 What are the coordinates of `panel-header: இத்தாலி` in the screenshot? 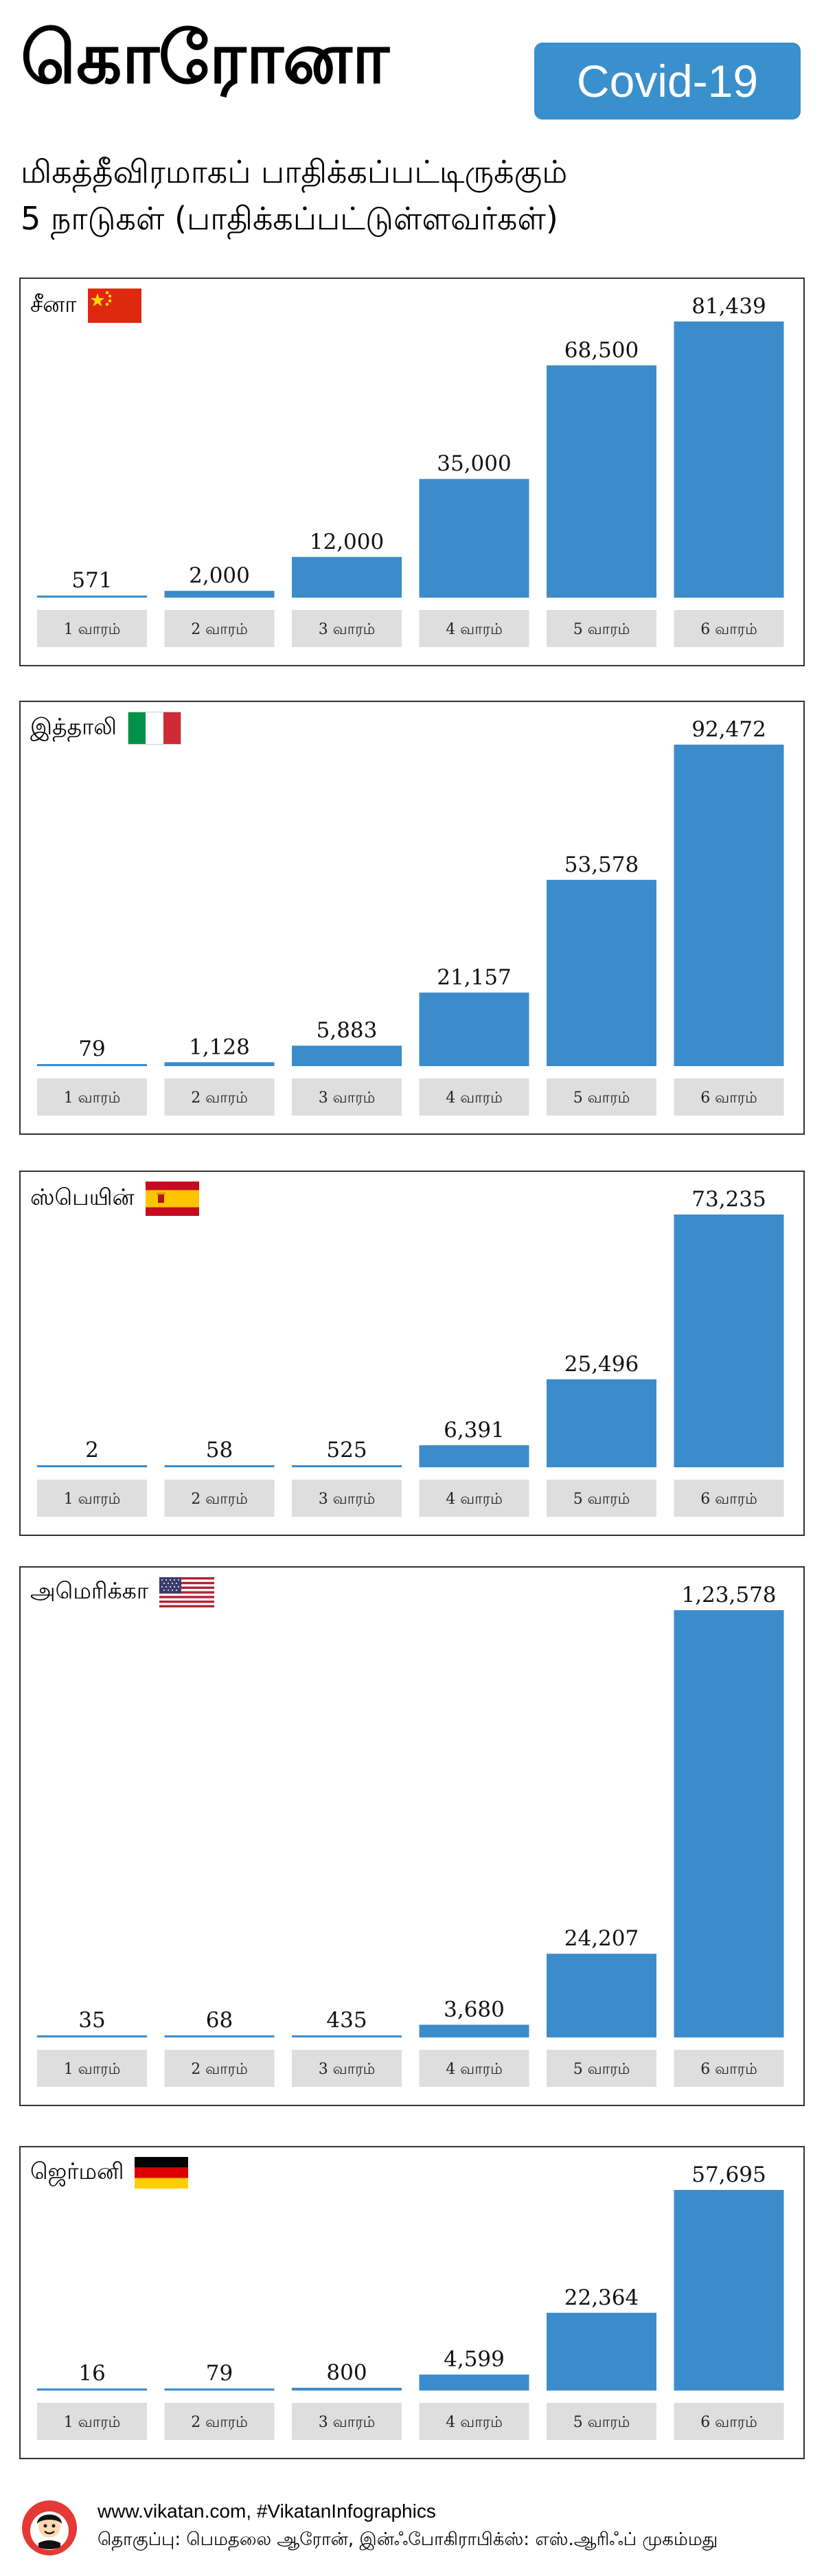 It's located at (105, 728).